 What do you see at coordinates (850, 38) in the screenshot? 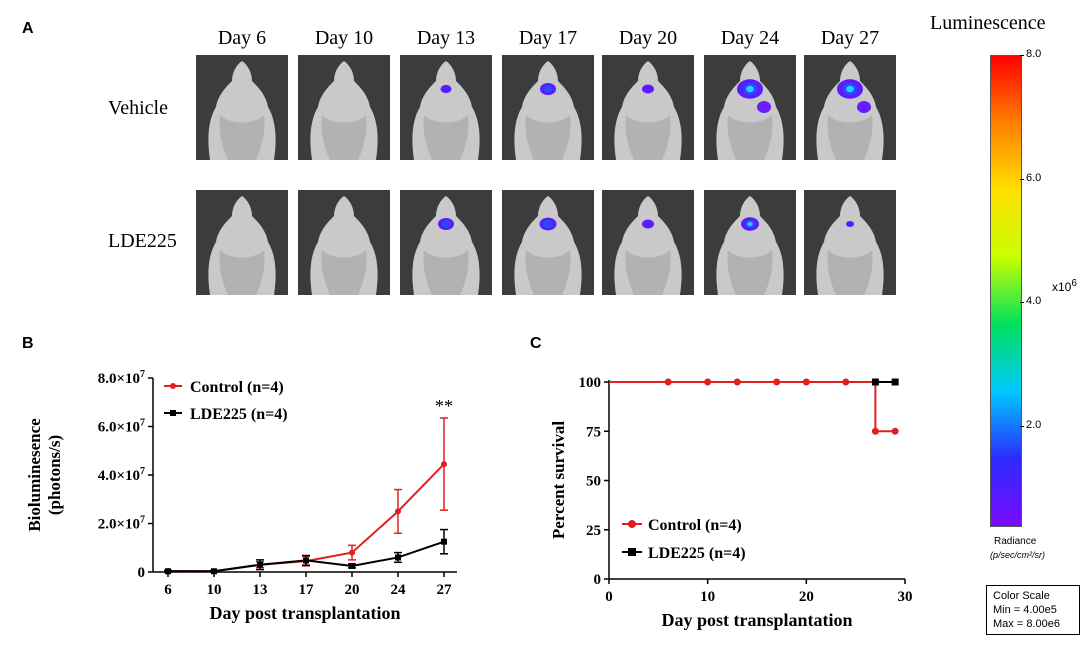
I see `day-label: Day 27` at bounding box center [850, 38].